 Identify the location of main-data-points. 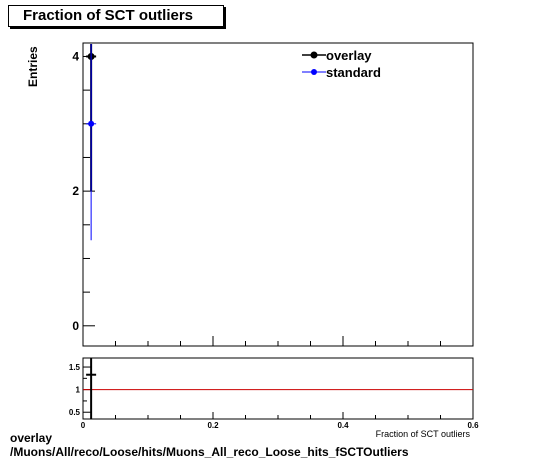
(91, 142).